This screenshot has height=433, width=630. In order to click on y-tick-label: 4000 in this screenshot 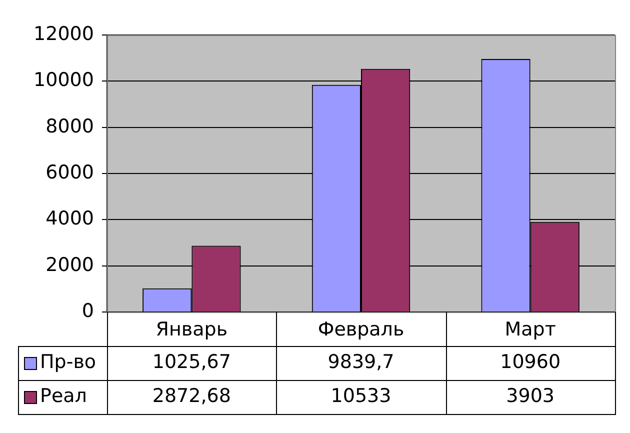, I will do `click(70, 219)`.